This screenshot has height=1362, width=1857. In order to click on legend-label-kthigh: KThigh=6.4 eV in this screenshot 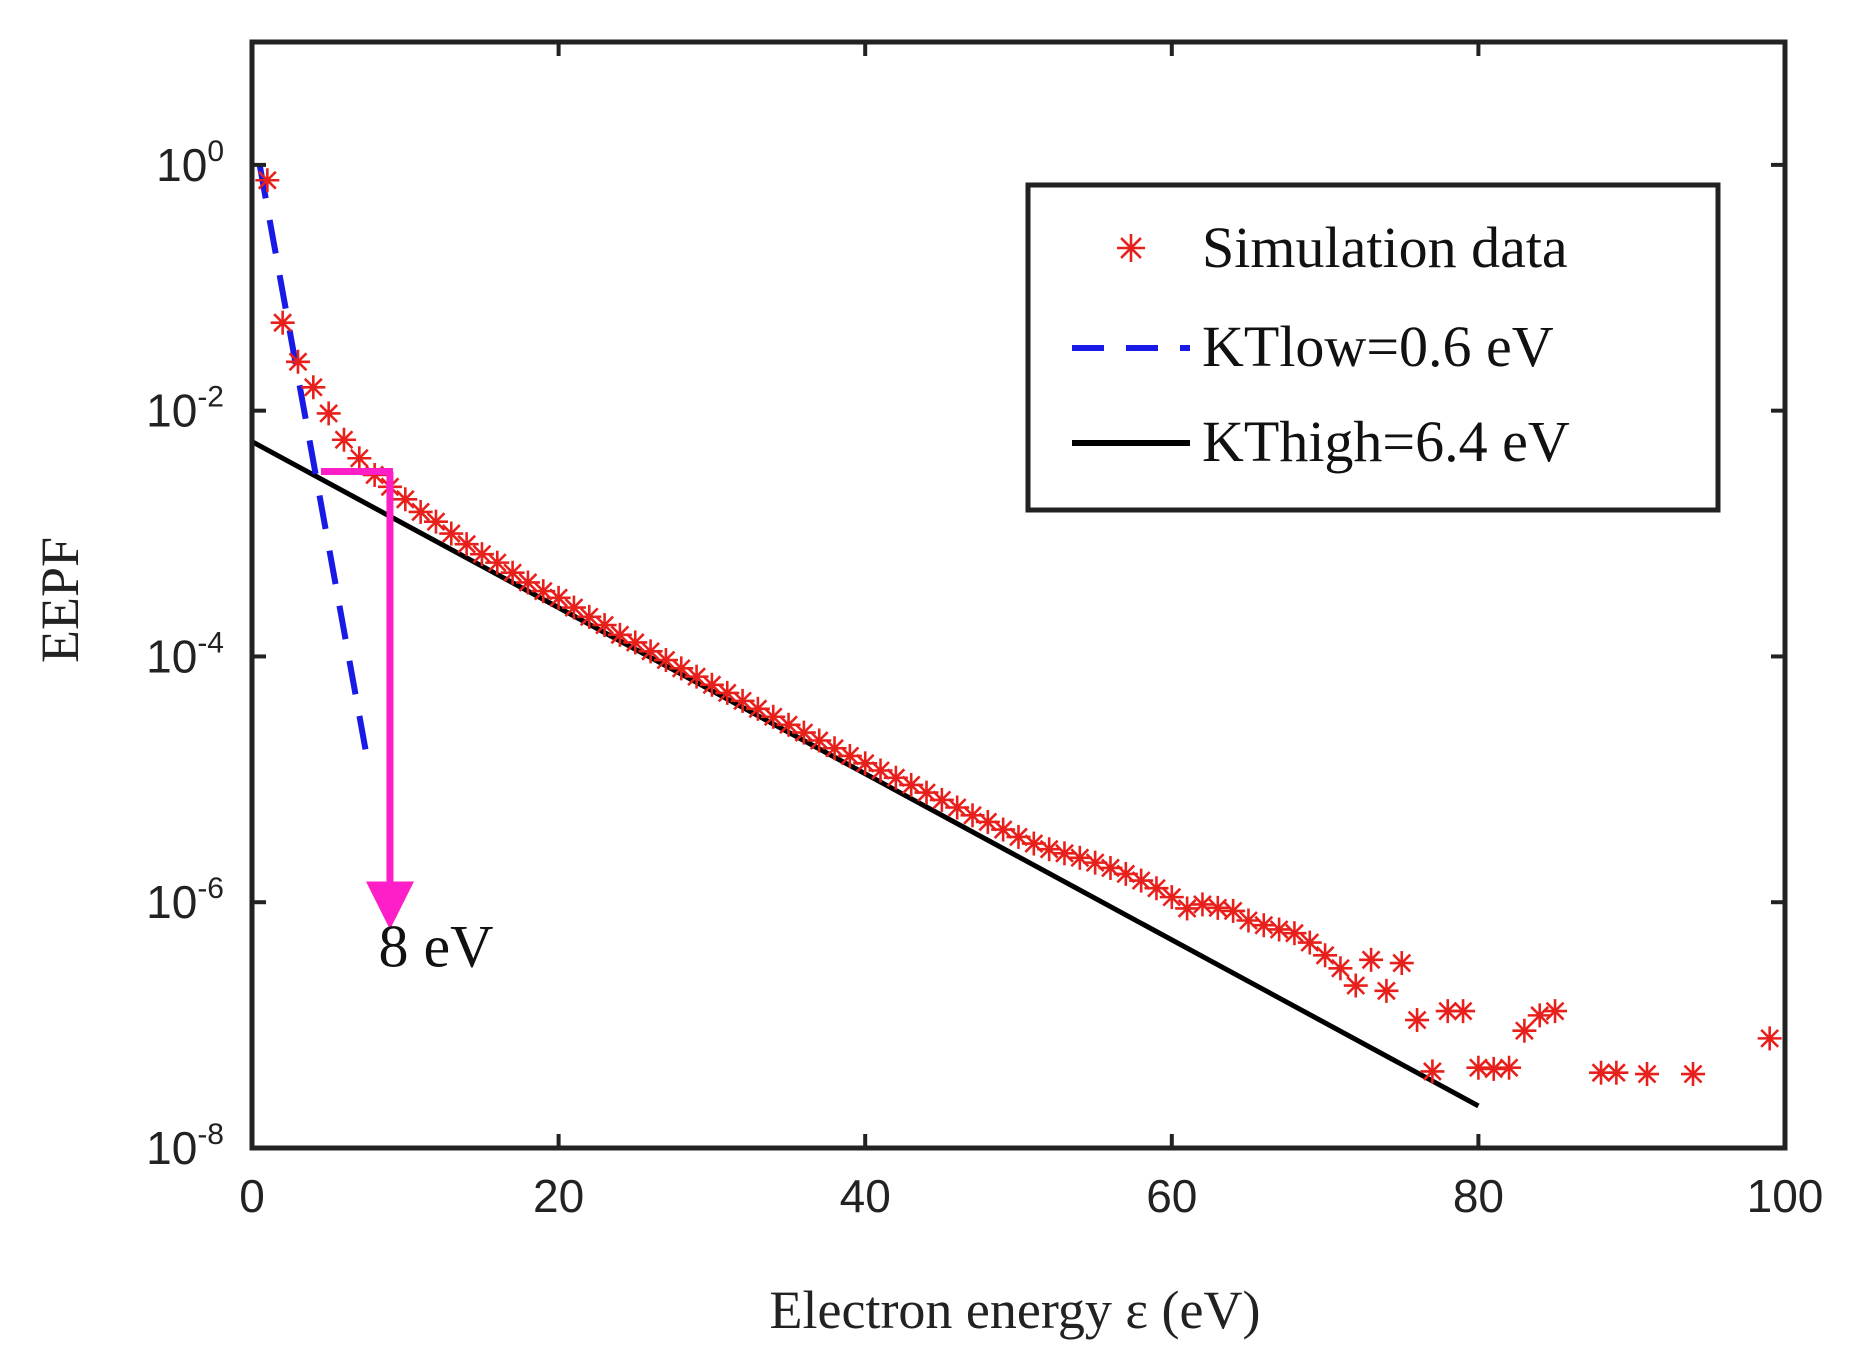, I will do `click(1386, 441)`.